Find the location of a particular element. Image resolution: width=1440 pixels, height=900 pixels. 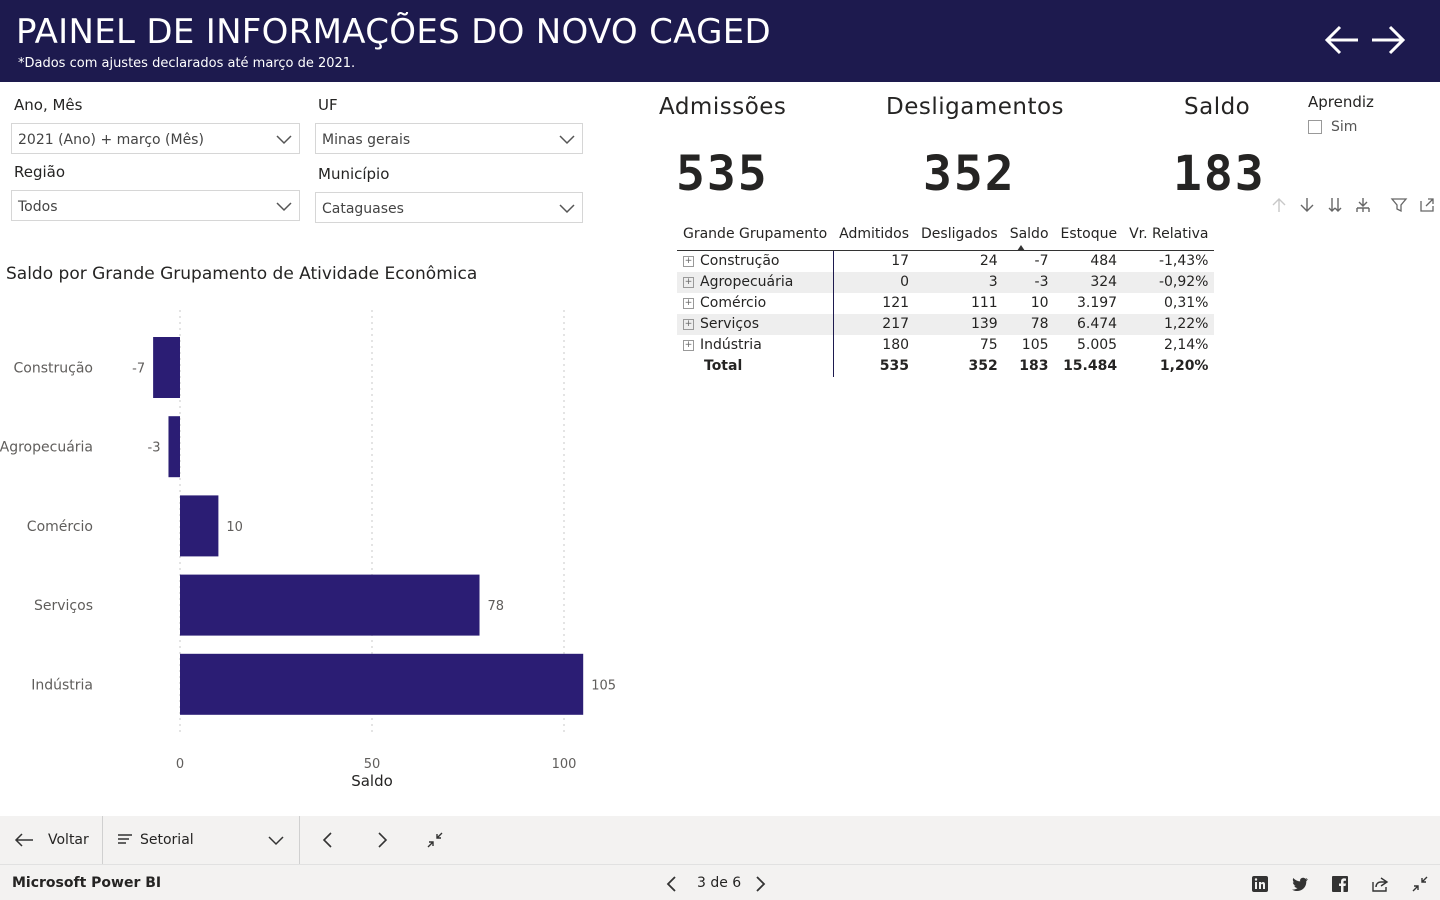

exit-fullscreen-icon is located at coordinates (1420, 884).